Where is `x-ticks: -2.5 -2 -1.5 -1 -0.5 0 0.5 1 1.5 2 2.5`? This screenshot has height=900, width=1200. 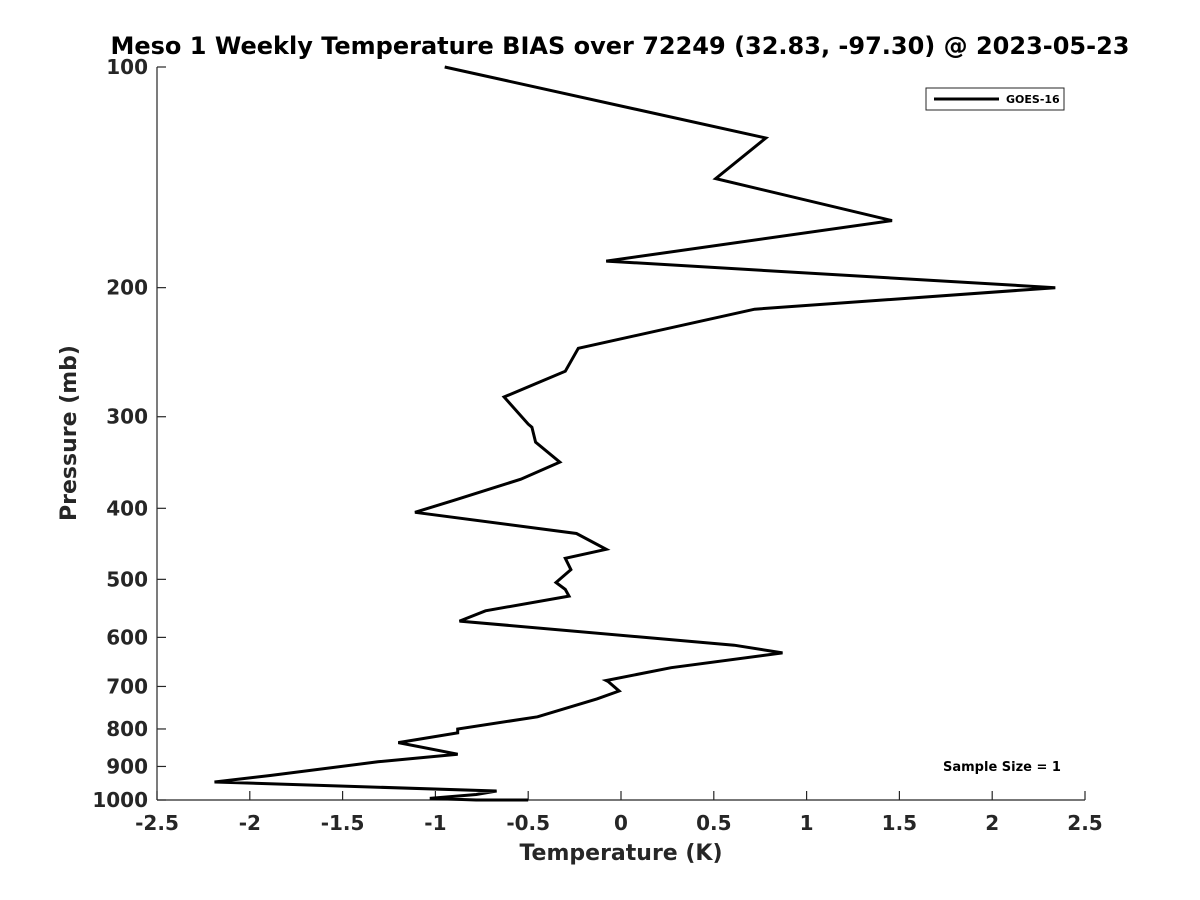
x-ticks: -2.5 -2 -1.5 -1 -0.5 0 0.5 1 1.5 2 2.5 is located at coordinates (619, 813).